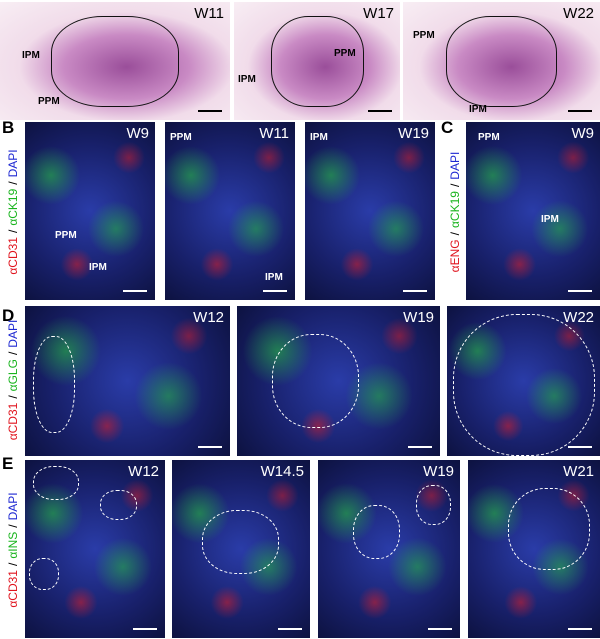 The height and width of the screenshot is (639, 600). What do you see at coordinates (13, 545) in the screenshot?
I see `stain-part: αINS` at bounding box center [13, 545].